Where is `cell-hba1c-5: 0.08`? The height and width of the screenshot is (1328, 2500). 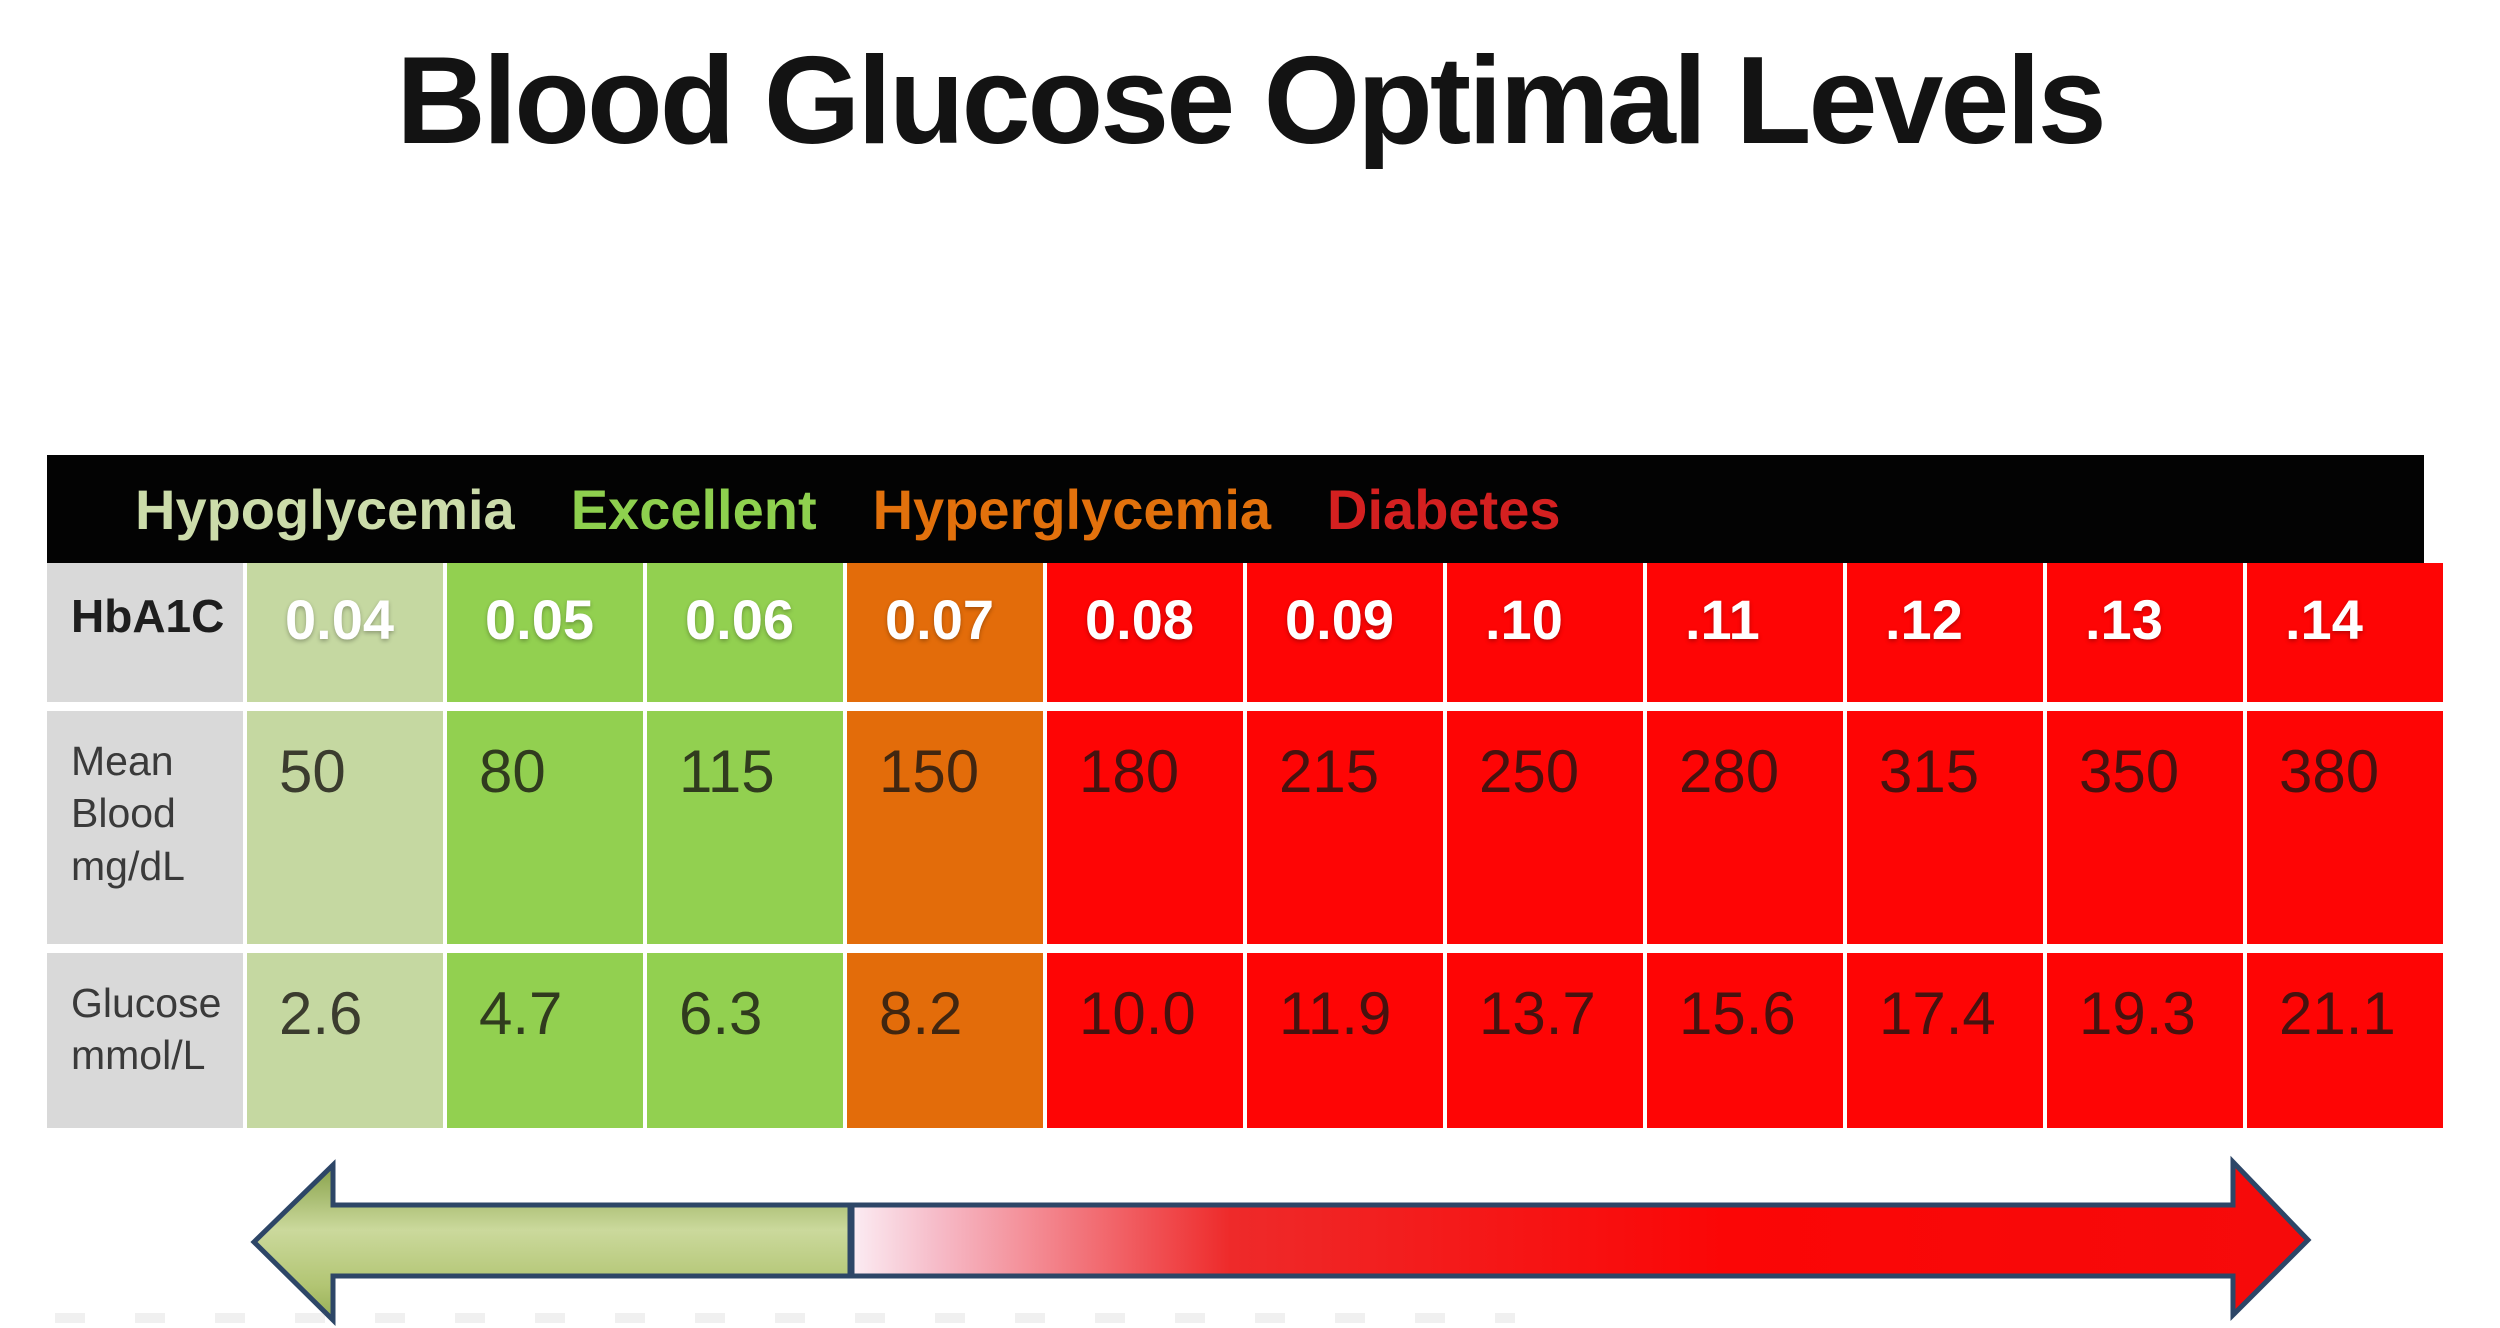
cell-hba1c-5: 0.08 is located at coordinates (1145, 632).